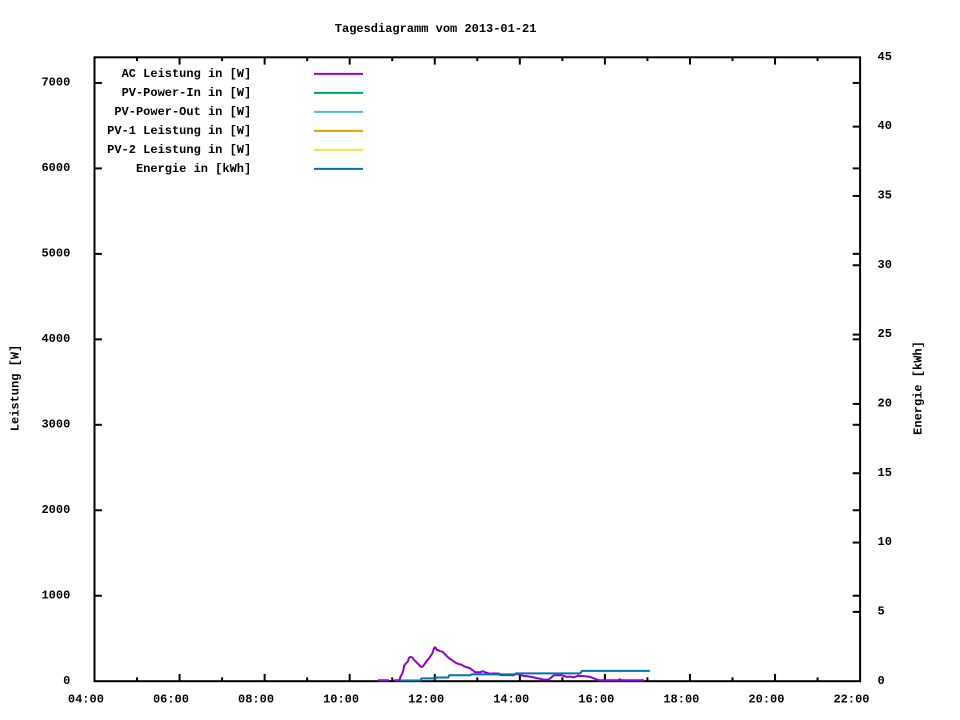 This screenshot has width=960, height=720. I want to click on svg-text: 06:00, so click(171, 700).